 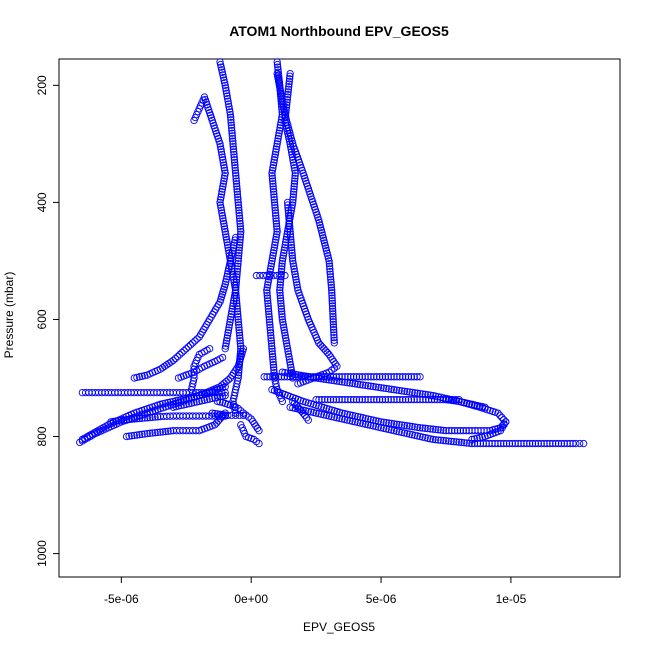 I want to click on y-tick-label: 600, so click(x=42, y=319).